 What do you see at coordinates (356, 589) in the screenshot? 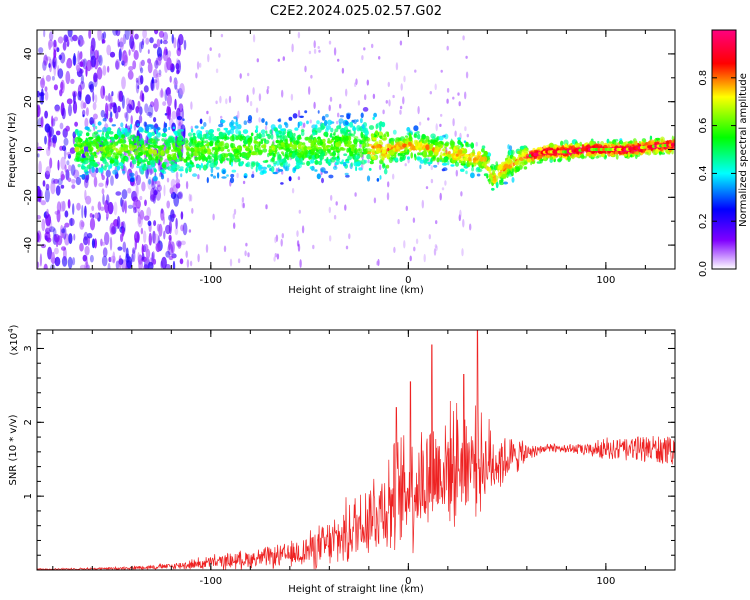
I see `snr-xlabel: Height of straight line (km)` at bounding box center [356, 589].